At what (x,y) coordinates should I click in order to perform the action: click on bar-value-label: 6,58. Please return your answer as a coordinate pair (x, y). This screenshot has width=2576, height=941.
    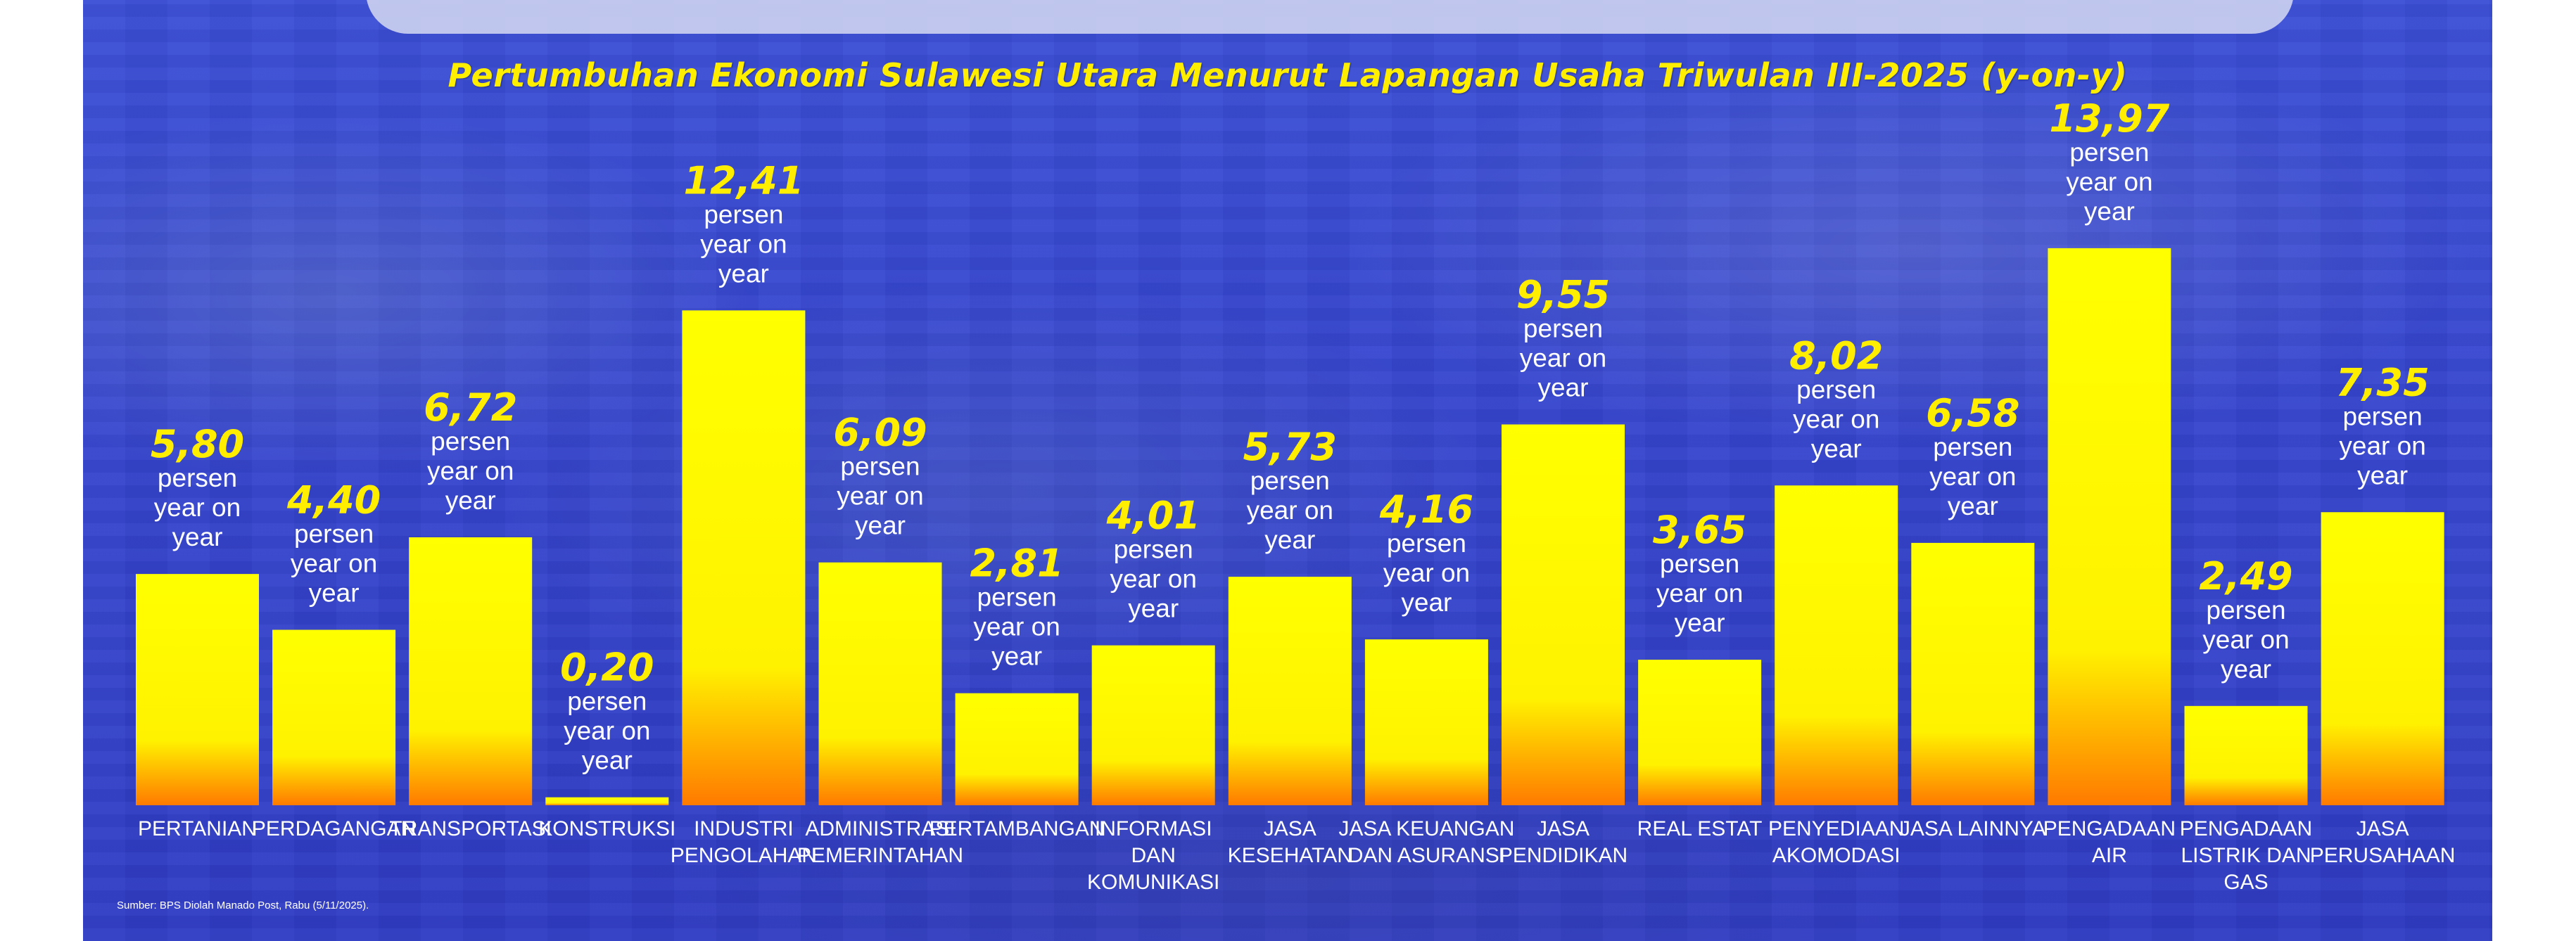
    Looking at the image, I should click on (1972, 413).